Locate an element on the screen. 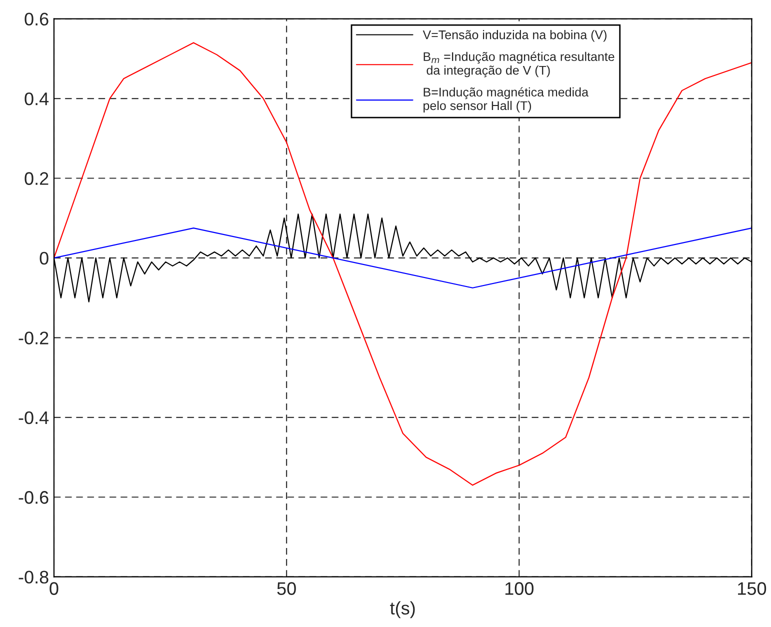 The image size is (771, 627). y-tick-label: -0.8 is located at coordinates (33, 577).